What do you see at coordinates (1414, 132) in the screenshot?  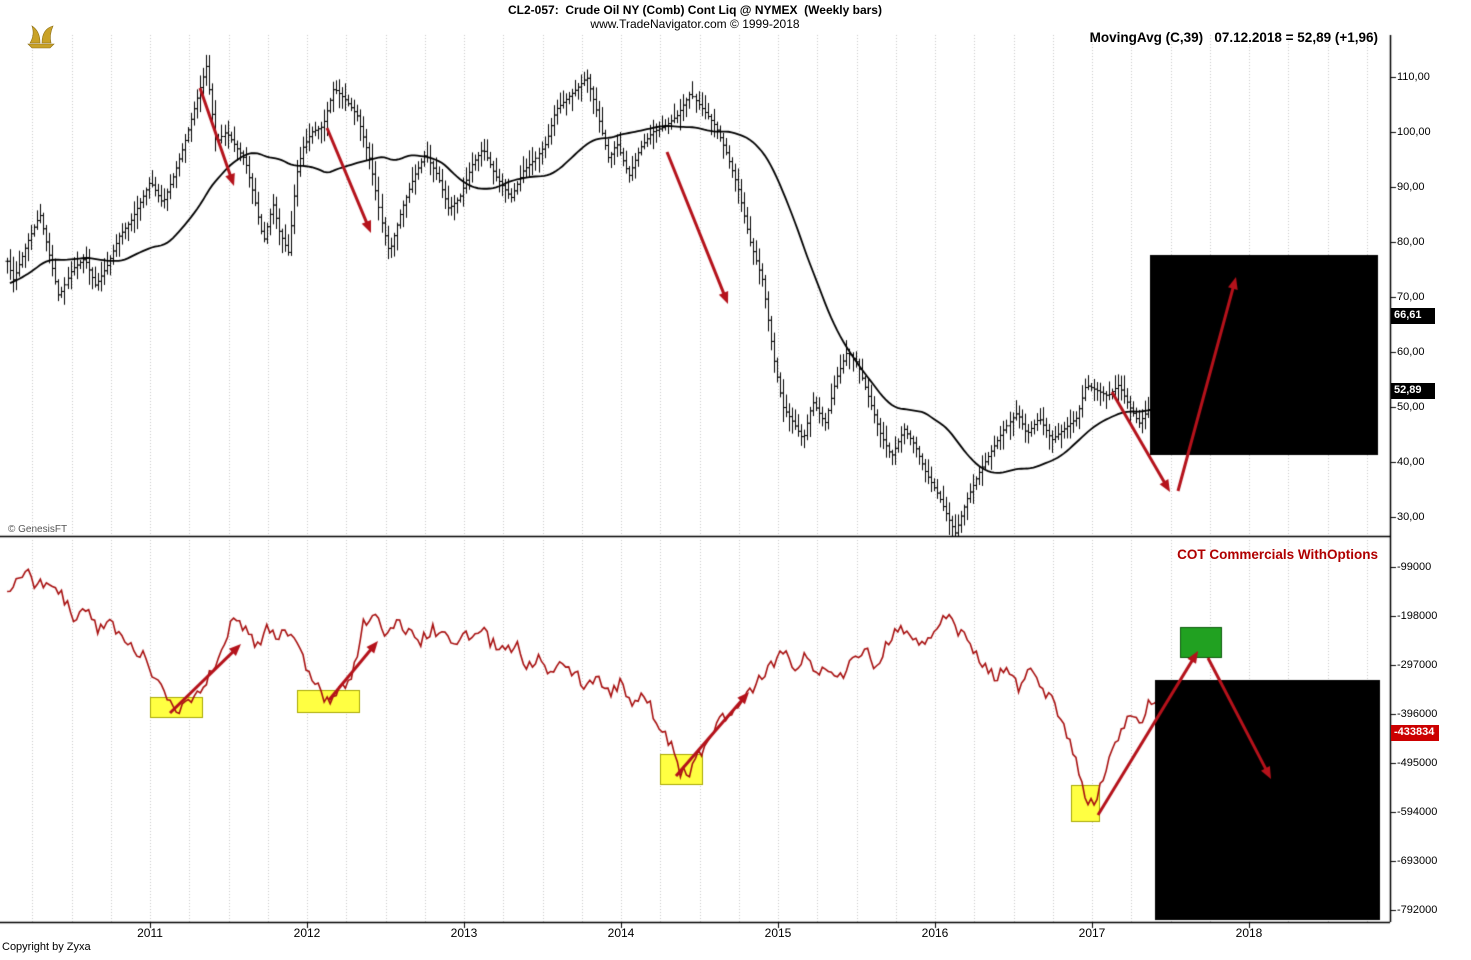 I see `price-axis-tick-label: 100,00` at bounding box center [1414, 132].